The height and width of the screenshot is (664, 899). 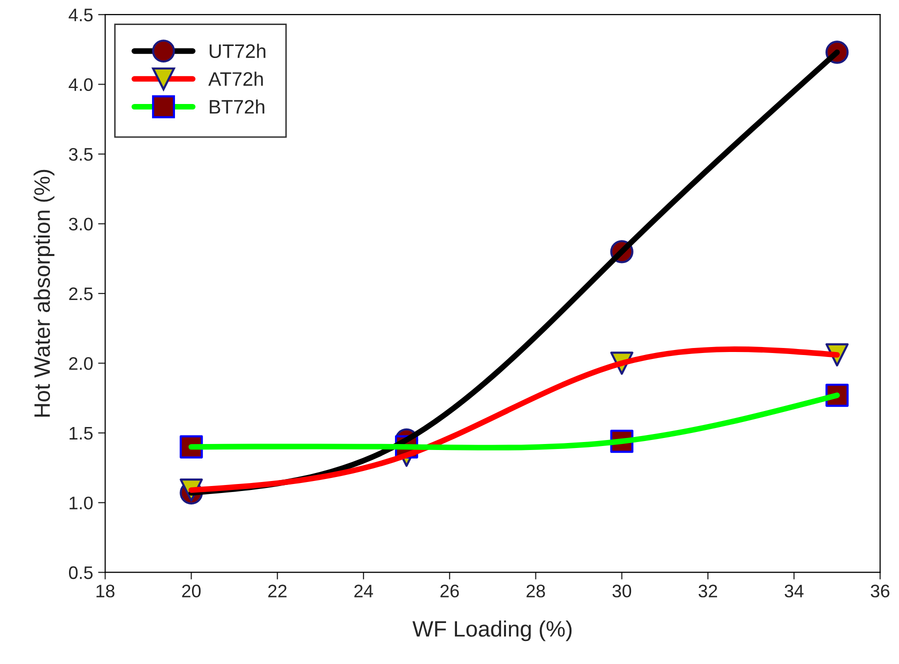 What do you see at coordinates (80, 154) in the screenshot?
I see `y-tick-label: 3.5` at bounding box center [80, 154].